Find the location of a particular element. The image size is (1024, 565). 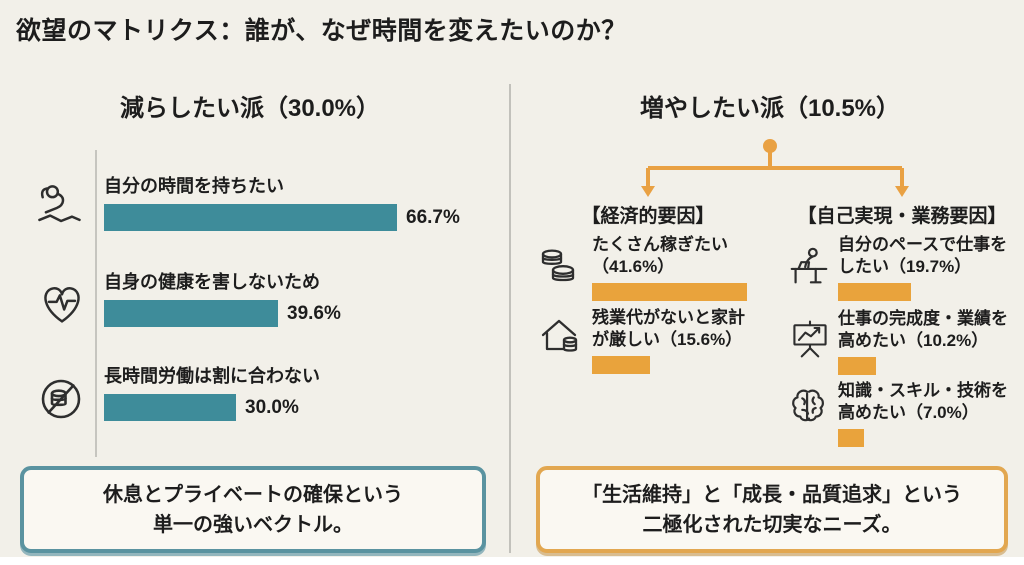

bottom-margin is located at coordinates (512, 561).